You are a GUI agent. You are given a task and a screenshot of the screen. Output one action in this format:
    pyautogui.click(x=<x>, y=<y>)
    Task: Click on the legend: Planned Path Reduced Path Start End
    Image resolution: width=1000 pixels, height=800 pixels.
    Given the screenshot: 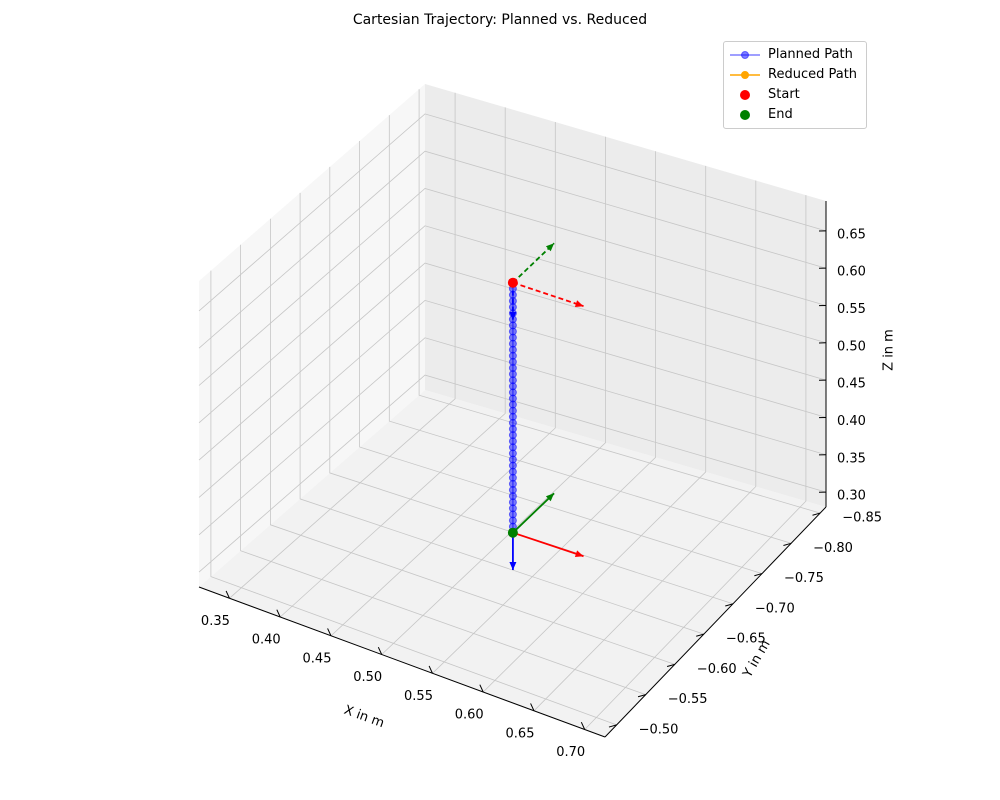 What is the action you would take?
    pyautogui.click(x=795, y=85)
    